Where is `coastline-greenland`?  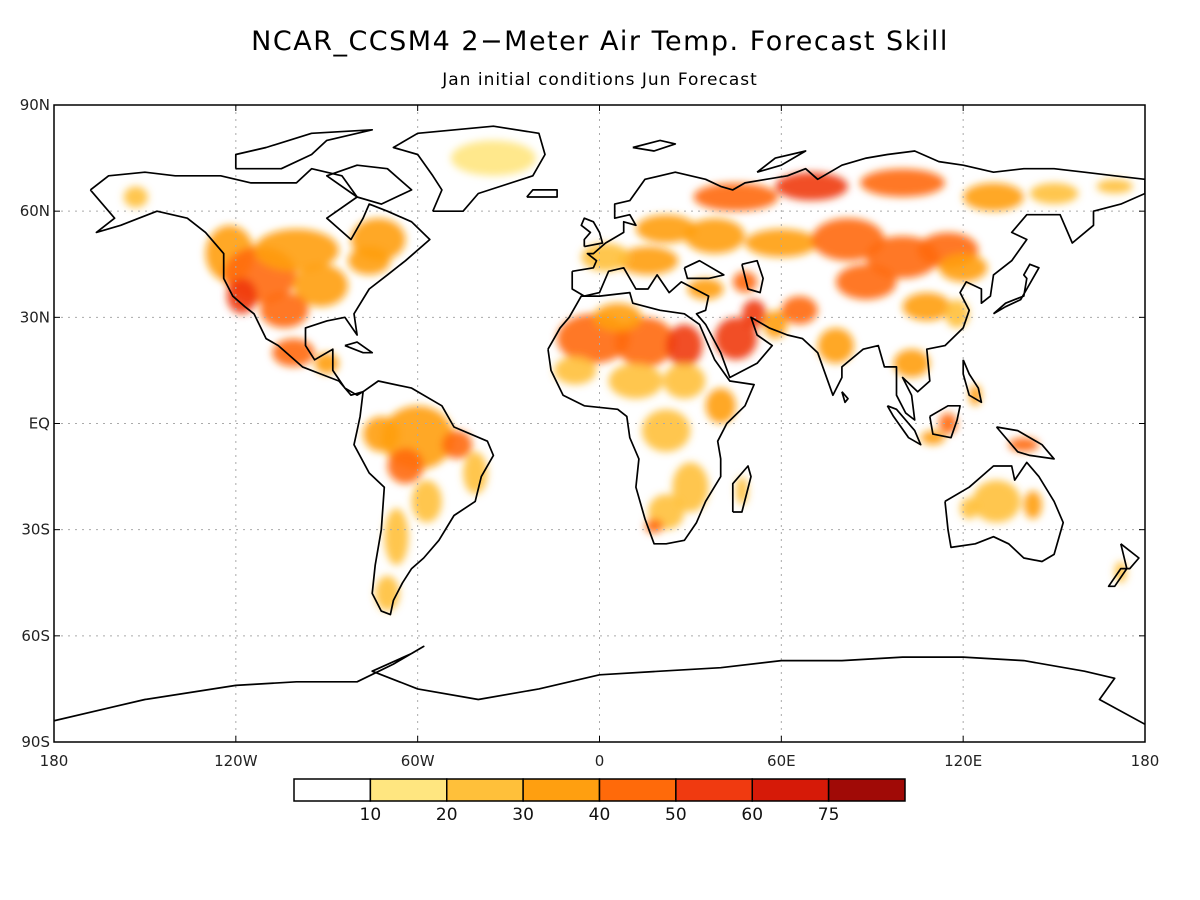 coastline-greenland is located at coordinates (469, 169).